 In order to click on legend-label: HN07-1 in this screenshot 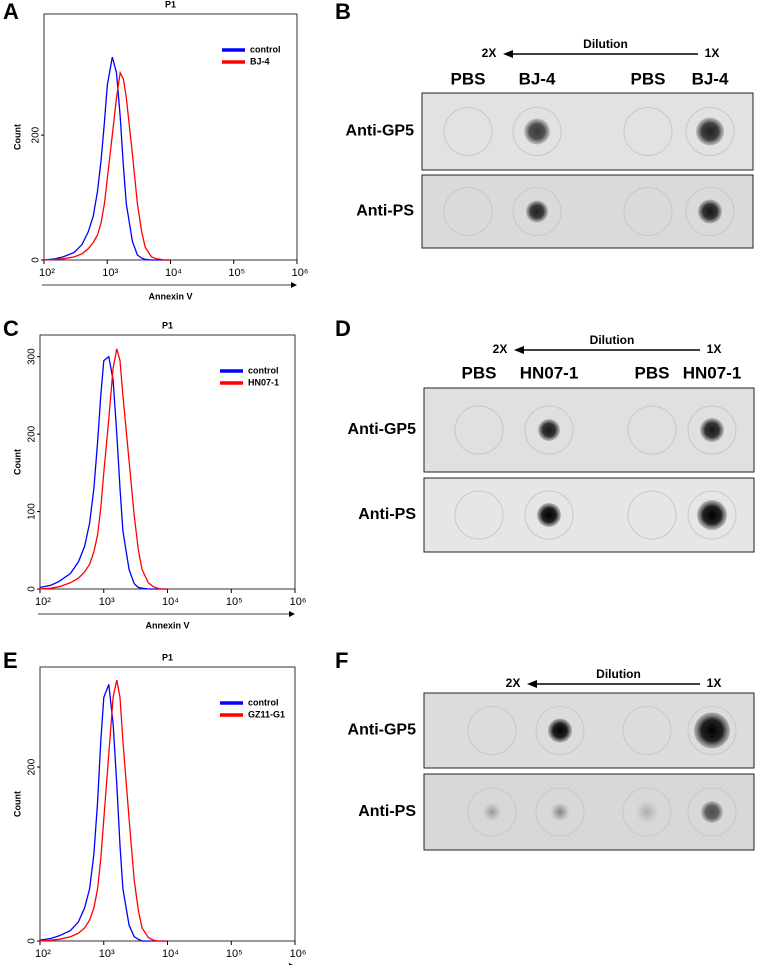, I will do `click(263, 382)`.